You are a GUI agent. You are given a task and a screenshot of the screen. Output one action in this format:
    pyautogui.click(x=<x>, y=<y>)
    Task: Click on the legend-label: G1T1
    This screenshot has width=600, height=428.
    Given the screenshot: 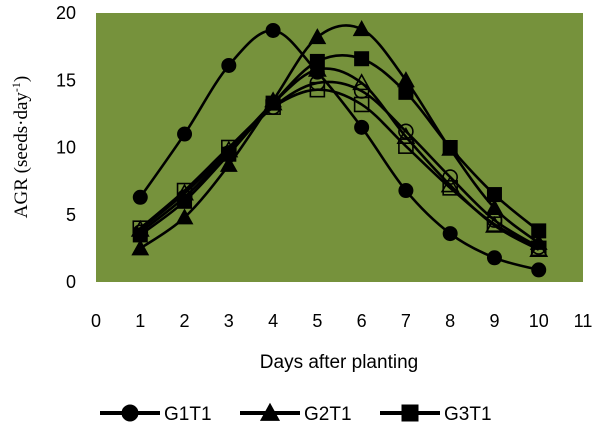 What is the action you would take?
    pyautogui.click(x=188, y=414)
    